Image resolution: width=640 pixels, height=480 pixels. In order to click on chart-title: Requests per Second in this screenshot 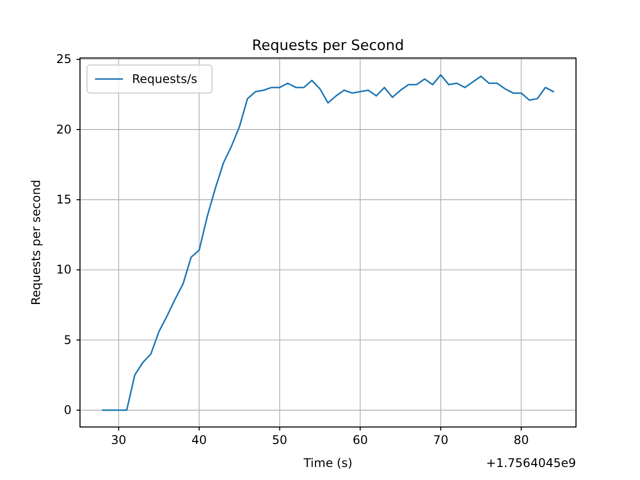, I will do `click(328, 46)`.